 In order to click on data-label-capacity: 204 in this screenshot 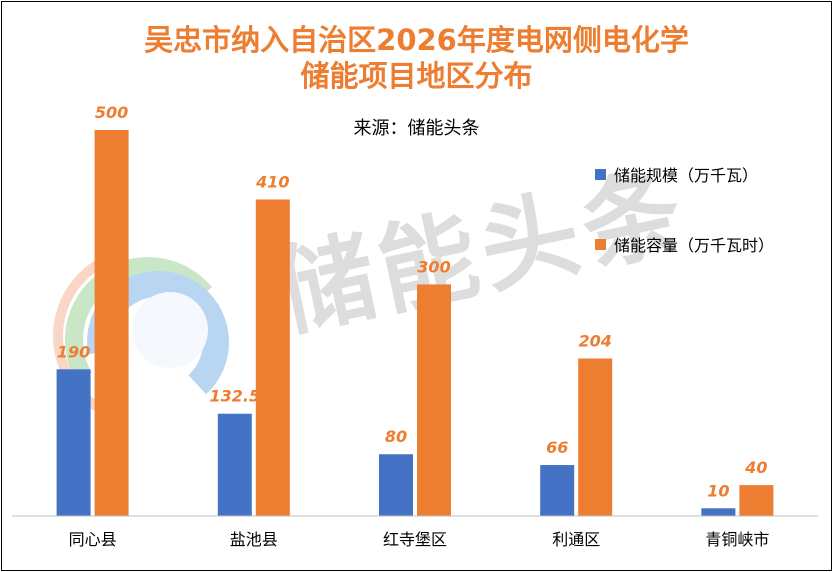, I will do `click(594, 341)`.